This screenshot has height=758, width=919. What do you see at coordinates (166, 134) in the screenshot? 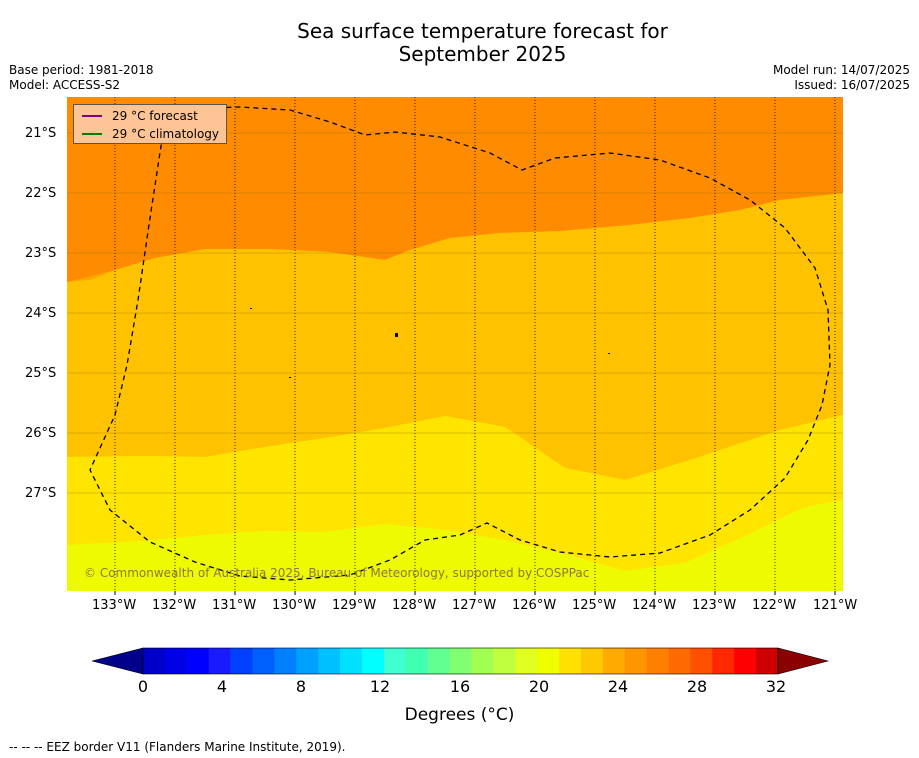
I see `legend-label-climatology: 29 °C climatology` at bounding box center [166, 134].